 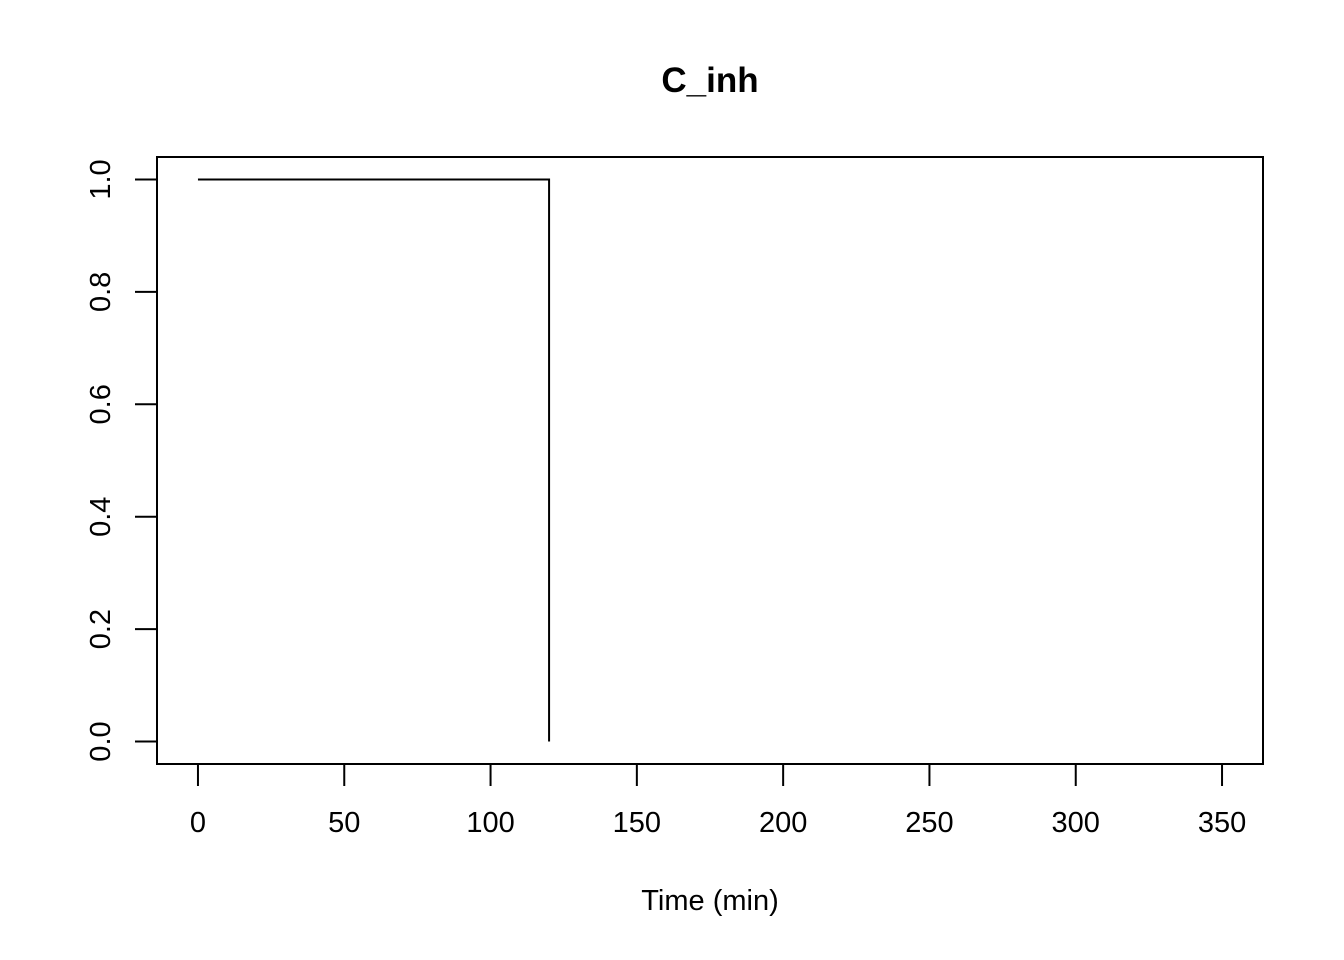 What do you see at coordinates (709, 901) in the screenshot?
I see `x-axis-label: Time (min)` at bounding box center [709, 901].